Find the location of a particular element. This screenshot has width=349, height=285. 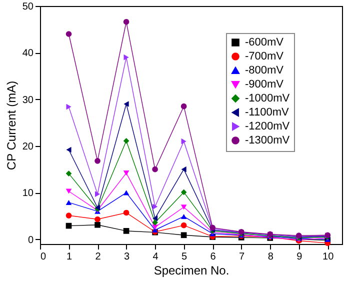

x-tick-label: 0 is located at coordinates (43, 257).